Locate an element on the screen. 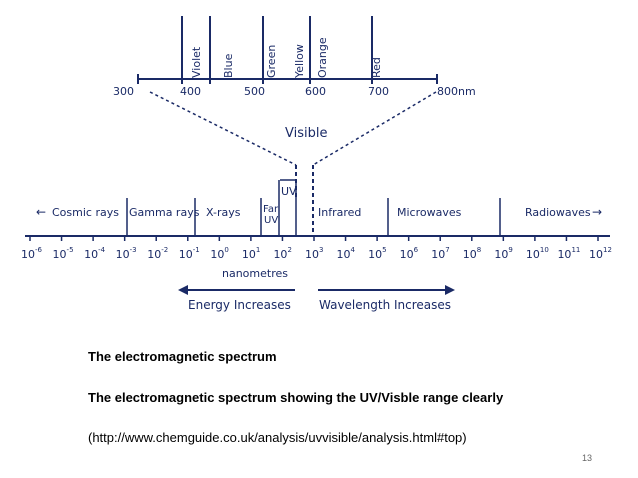 Image resolution: width=638 pixels, height=478 pixels. visible-color-label: Orange is located at coordinates (322, 57).